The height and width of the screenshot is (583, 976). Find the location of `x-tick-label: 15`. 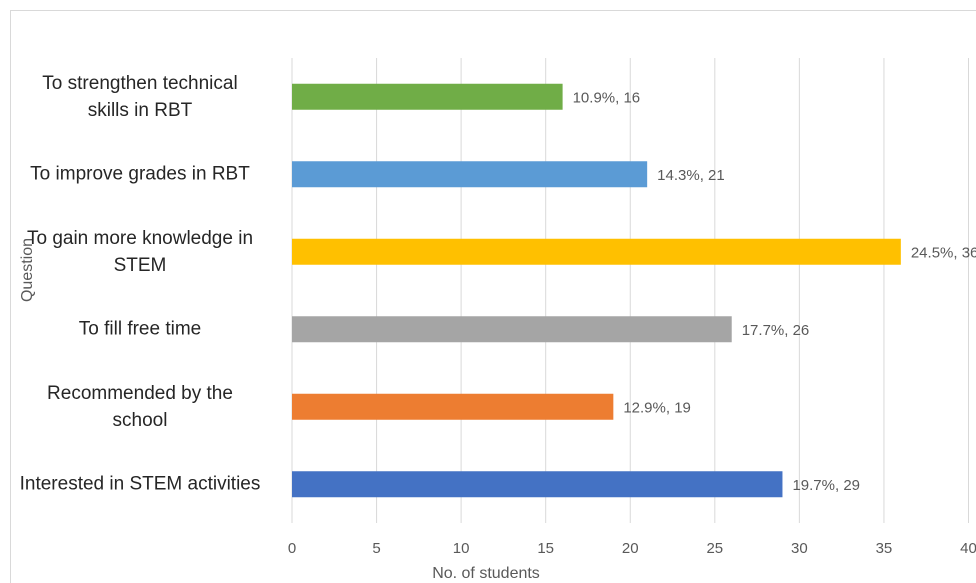

x-tick-label: 15 is located at coordinates (545, 548).